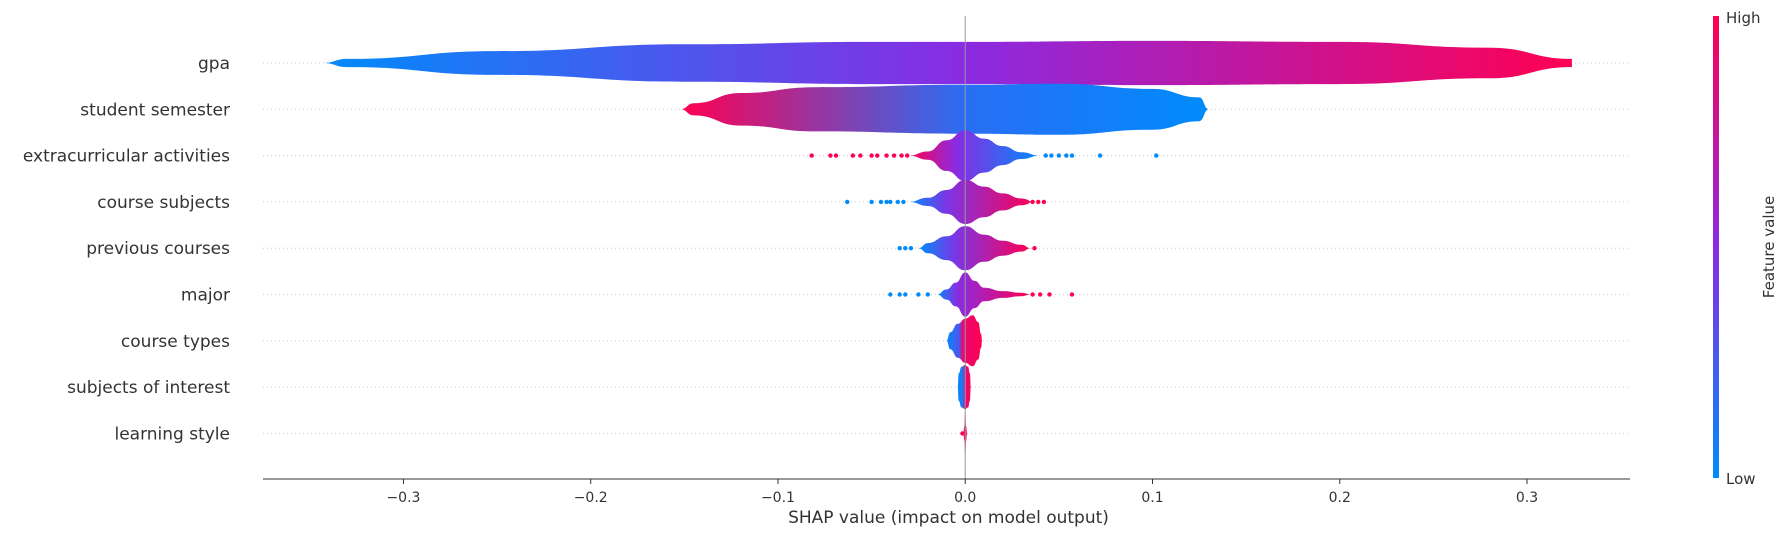 The height and width of the screenshot is (536, 1785). I want to click on violin-gpa, so click(947, 63).